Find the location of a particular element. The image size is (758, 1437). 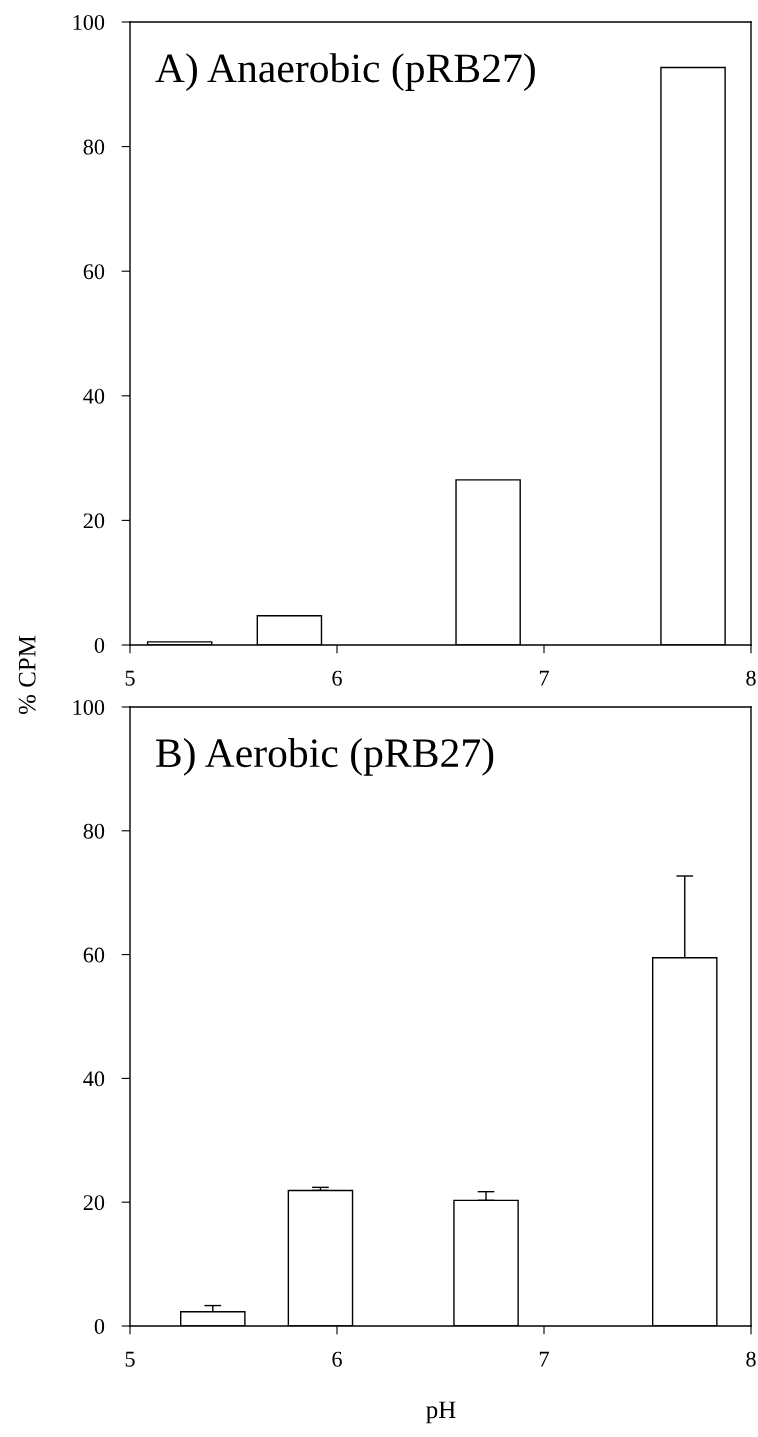

x-axis-title: pH is located at coordinates (441, 1412).